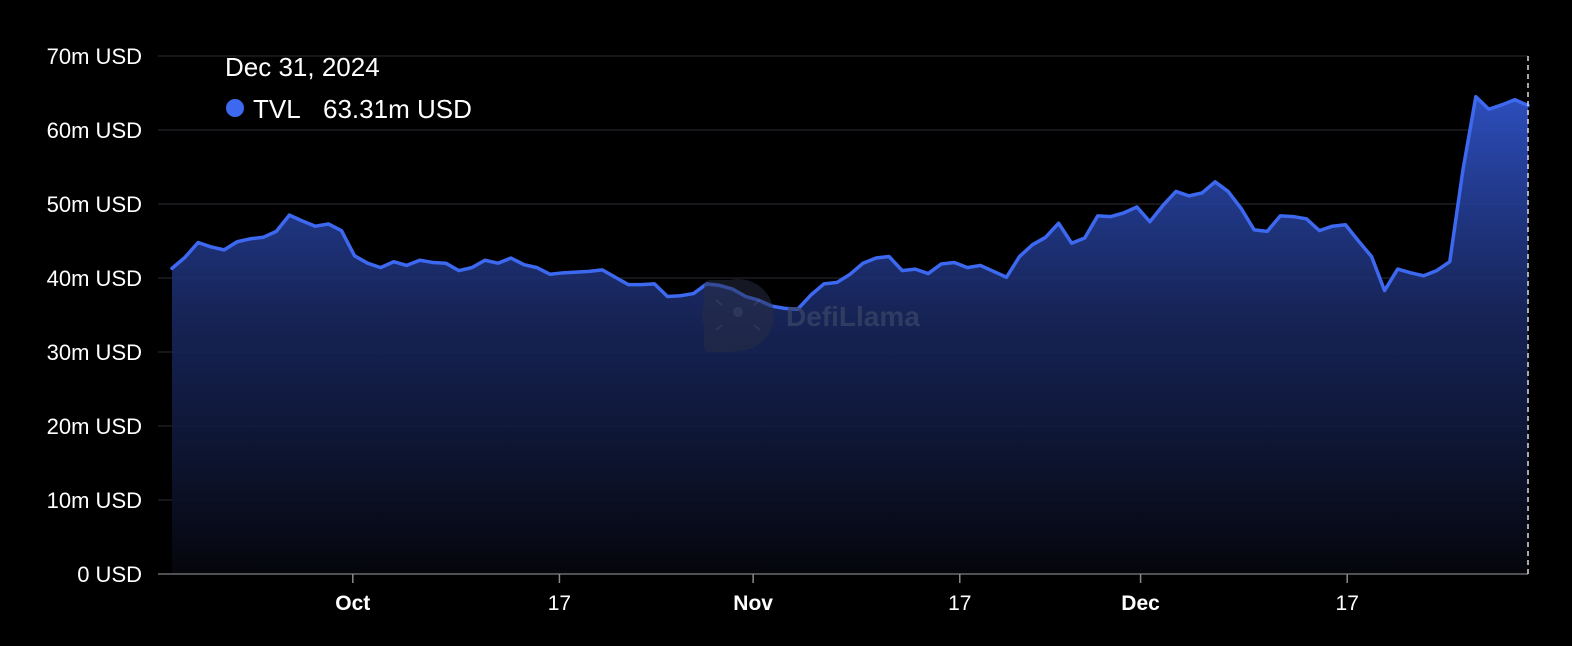 This screenshot has width=1572, height=646. What do you see at coordinates (94, 352) in the screenshot?
I see `y-tick-label: 30m USD` at bounding box center [94, 352].